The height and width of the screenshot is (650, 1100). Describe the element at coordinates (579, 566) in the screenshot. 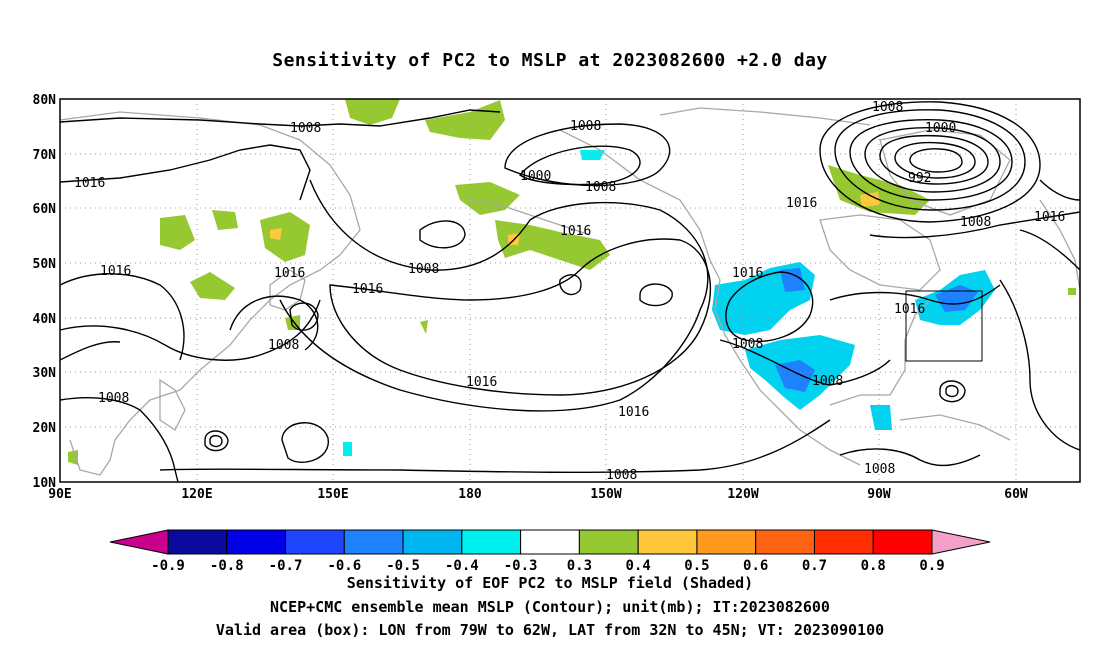

I see `colorbar-tick-label: 0.3` at that location.